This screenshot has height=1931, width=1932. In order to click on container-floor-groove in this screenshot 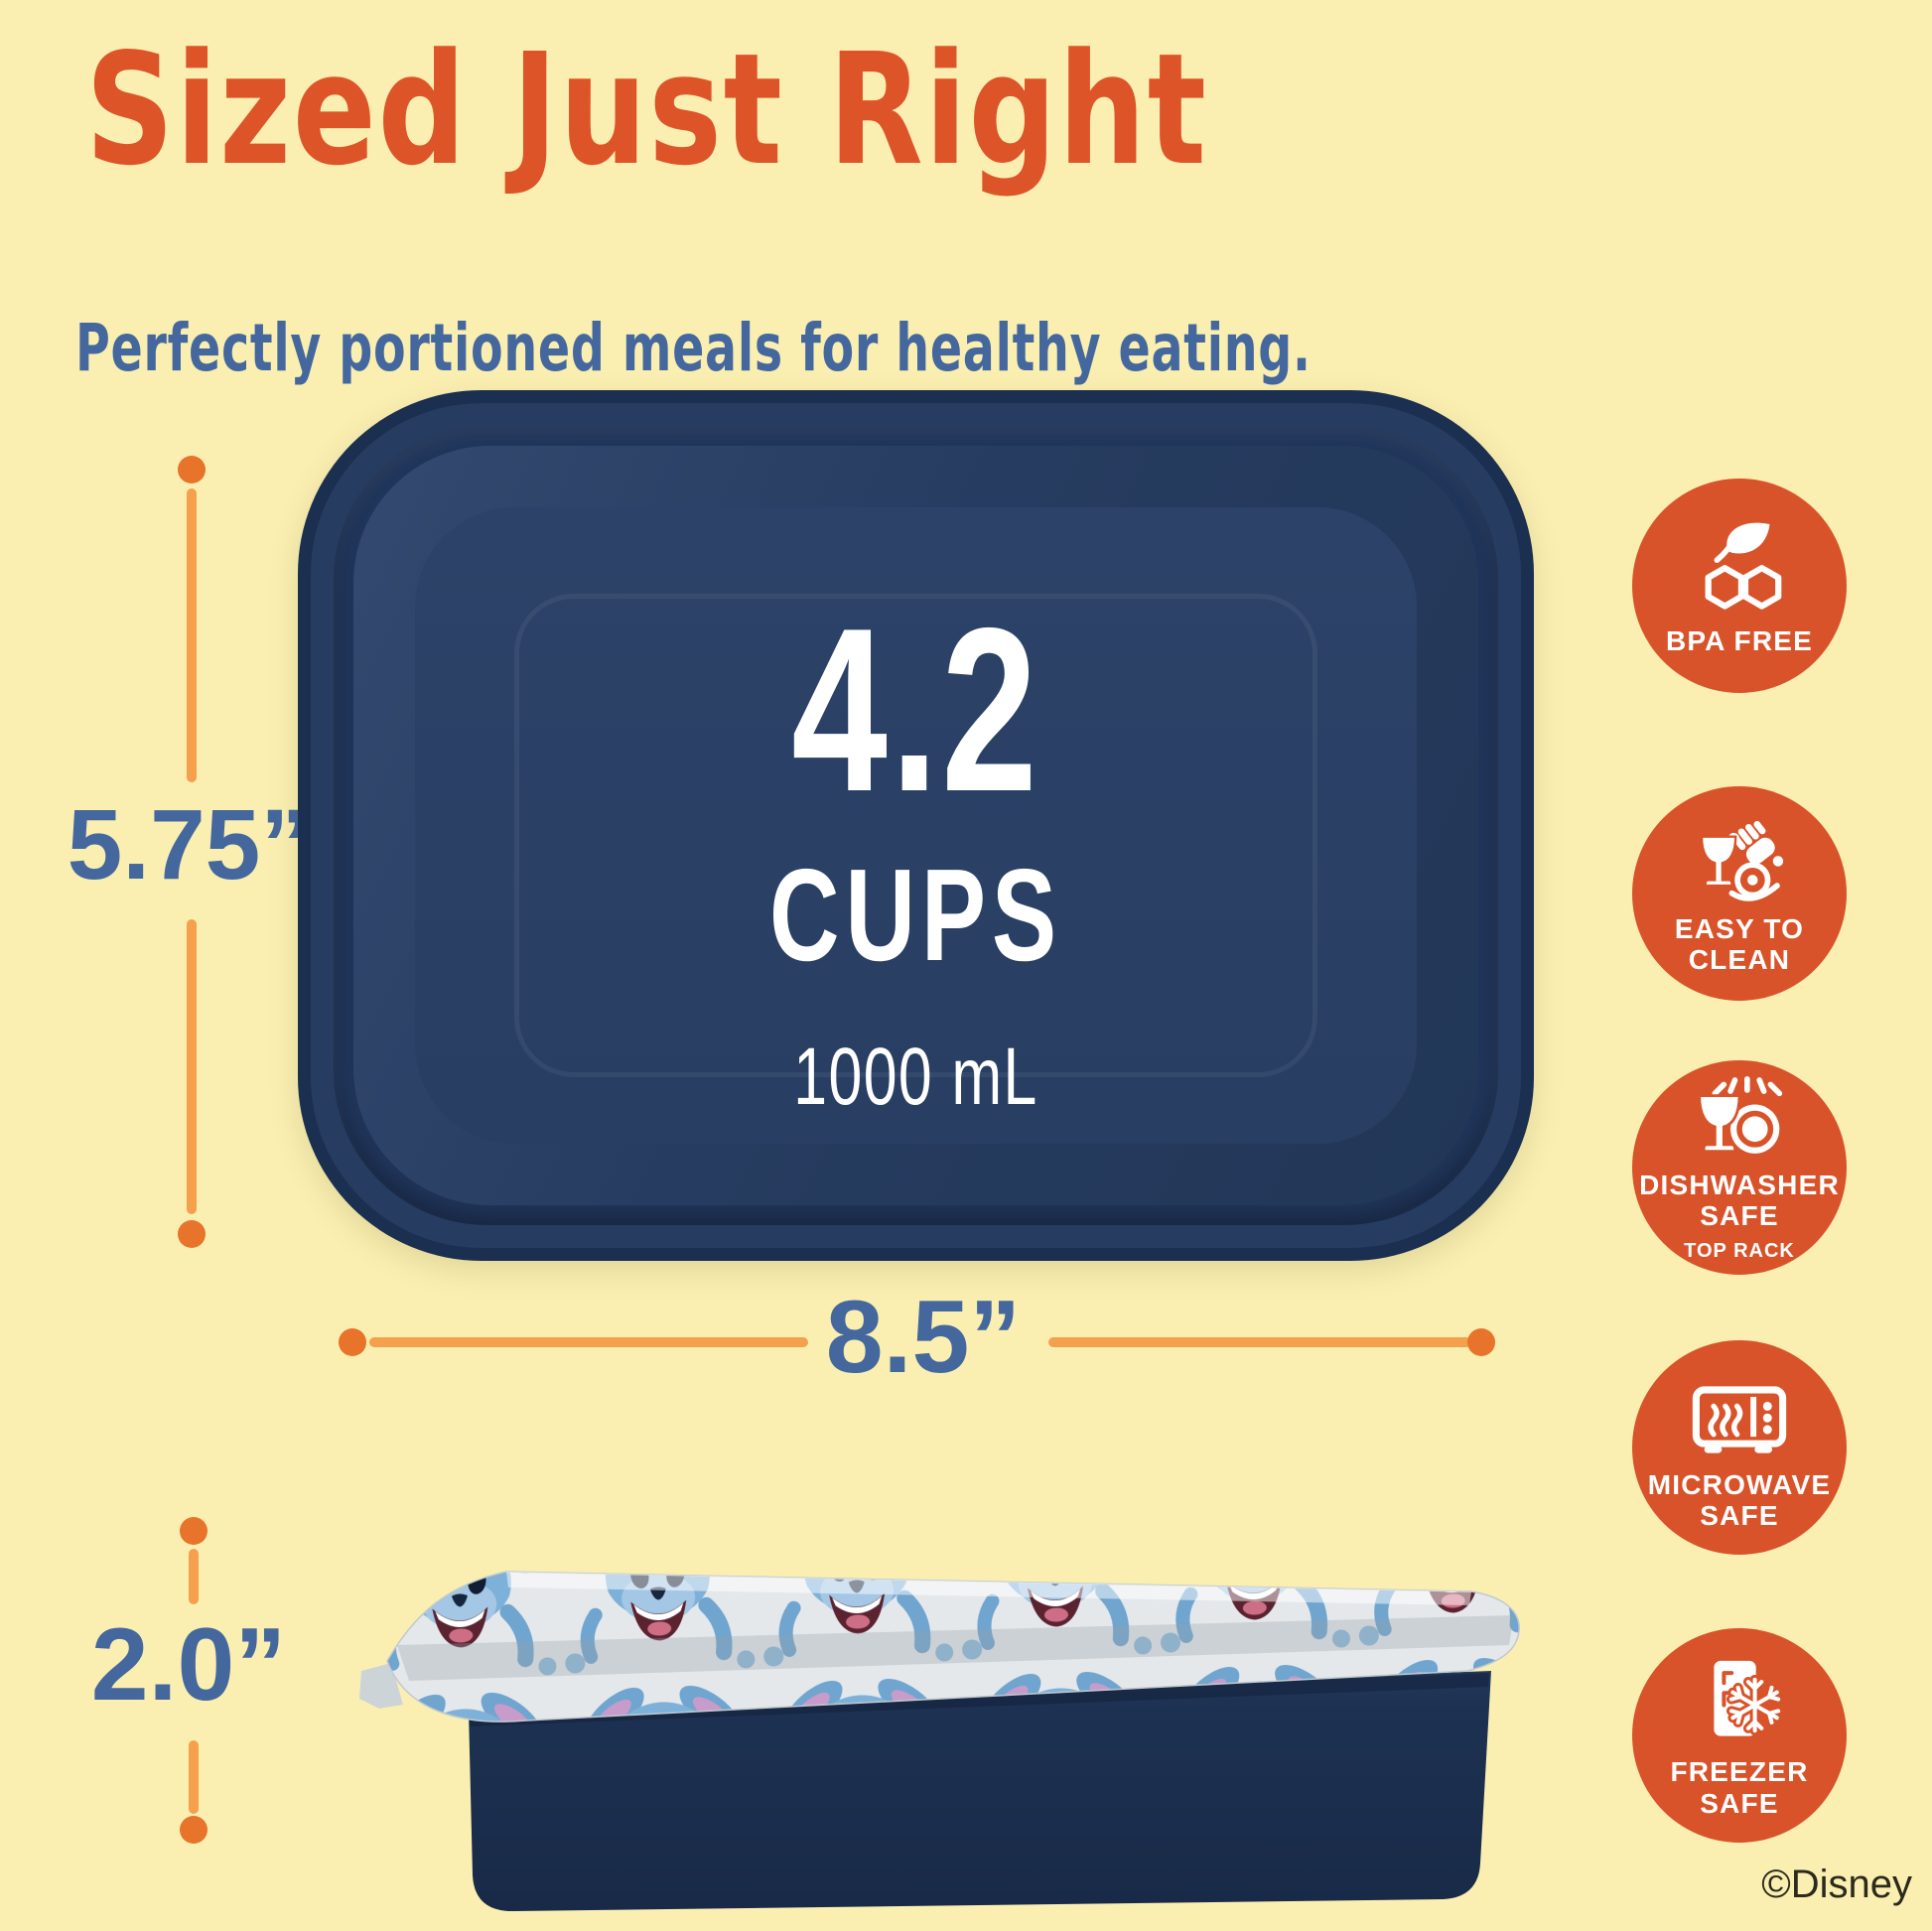, I will do `click(915, 835)`.